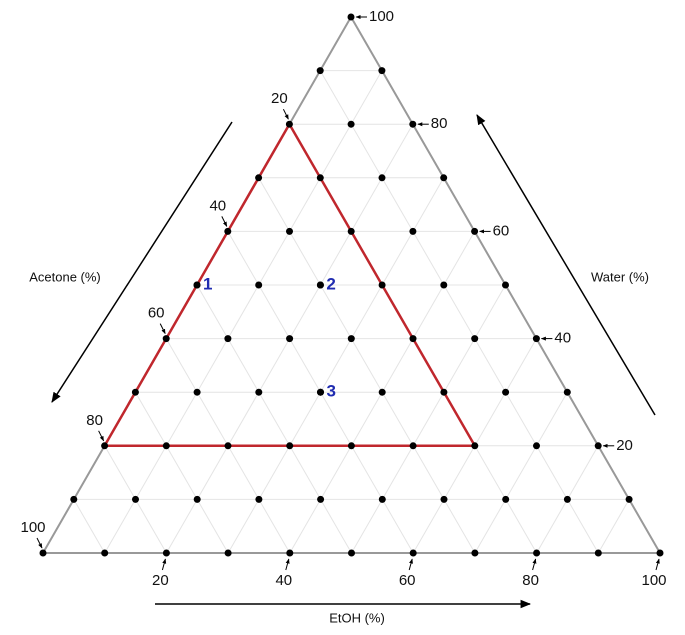  I want to click on axis-title: Water (%), so click(620, 276).